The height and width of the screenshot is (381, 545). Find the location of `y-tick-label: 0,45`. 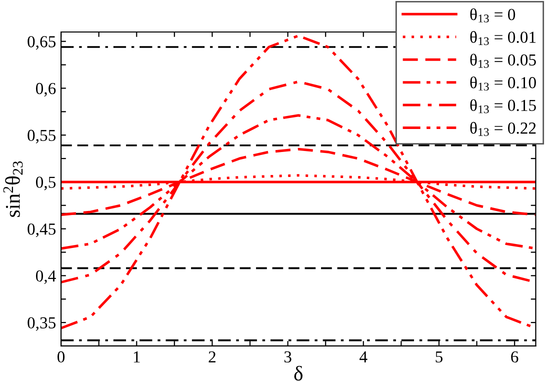

y-tick-label: 0,45 is located at coordinates (42, 231).